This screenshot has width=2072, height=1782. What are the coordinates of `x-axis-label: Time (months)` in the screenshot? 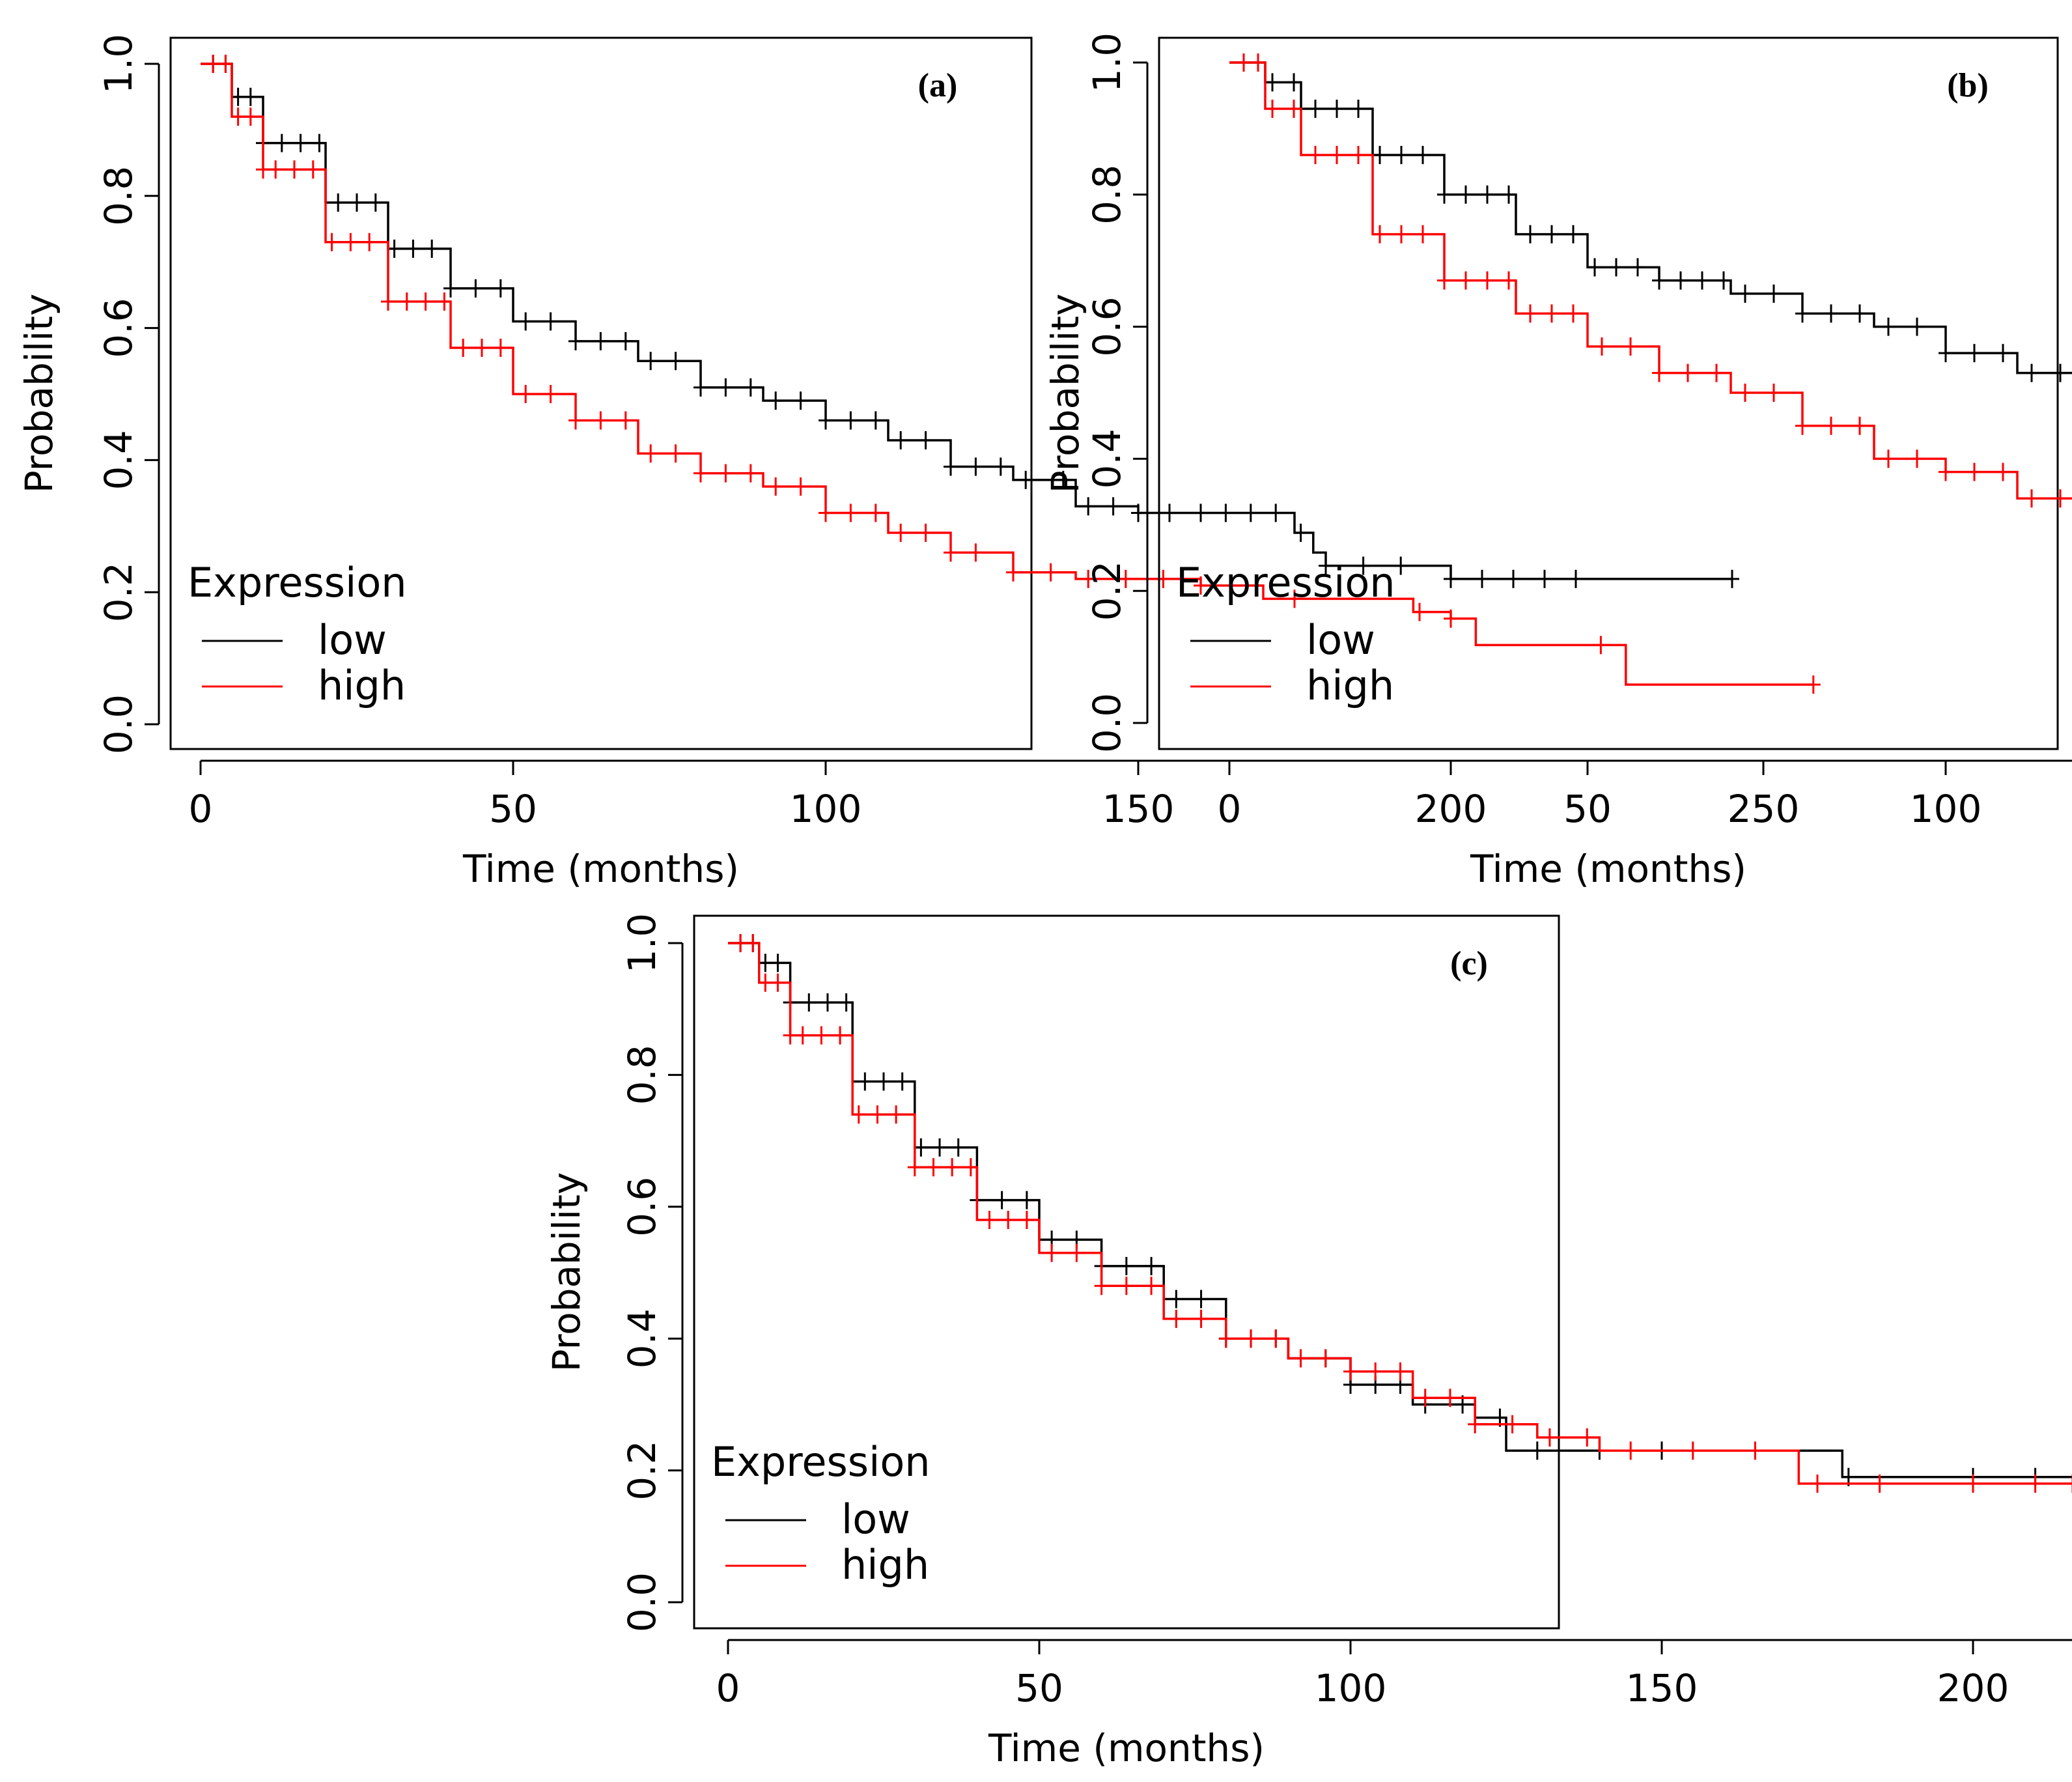 It's located at (1126, 1748).